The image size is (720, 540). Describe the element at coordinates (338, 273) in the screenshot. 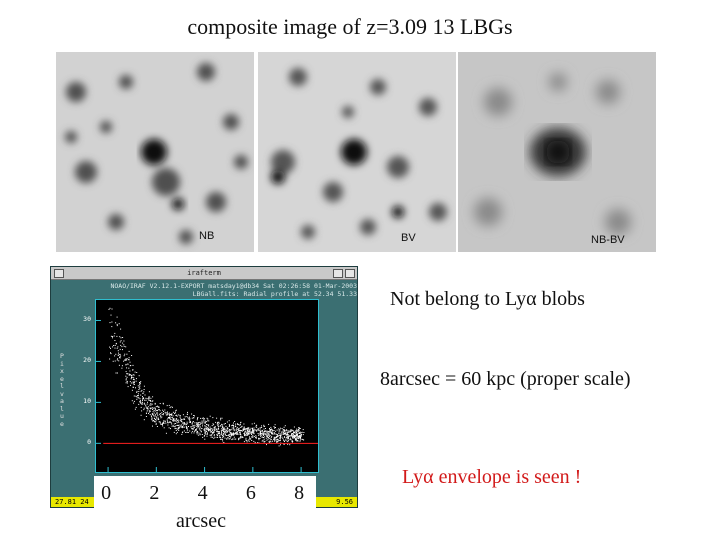

I see `minimize-button` at that location.